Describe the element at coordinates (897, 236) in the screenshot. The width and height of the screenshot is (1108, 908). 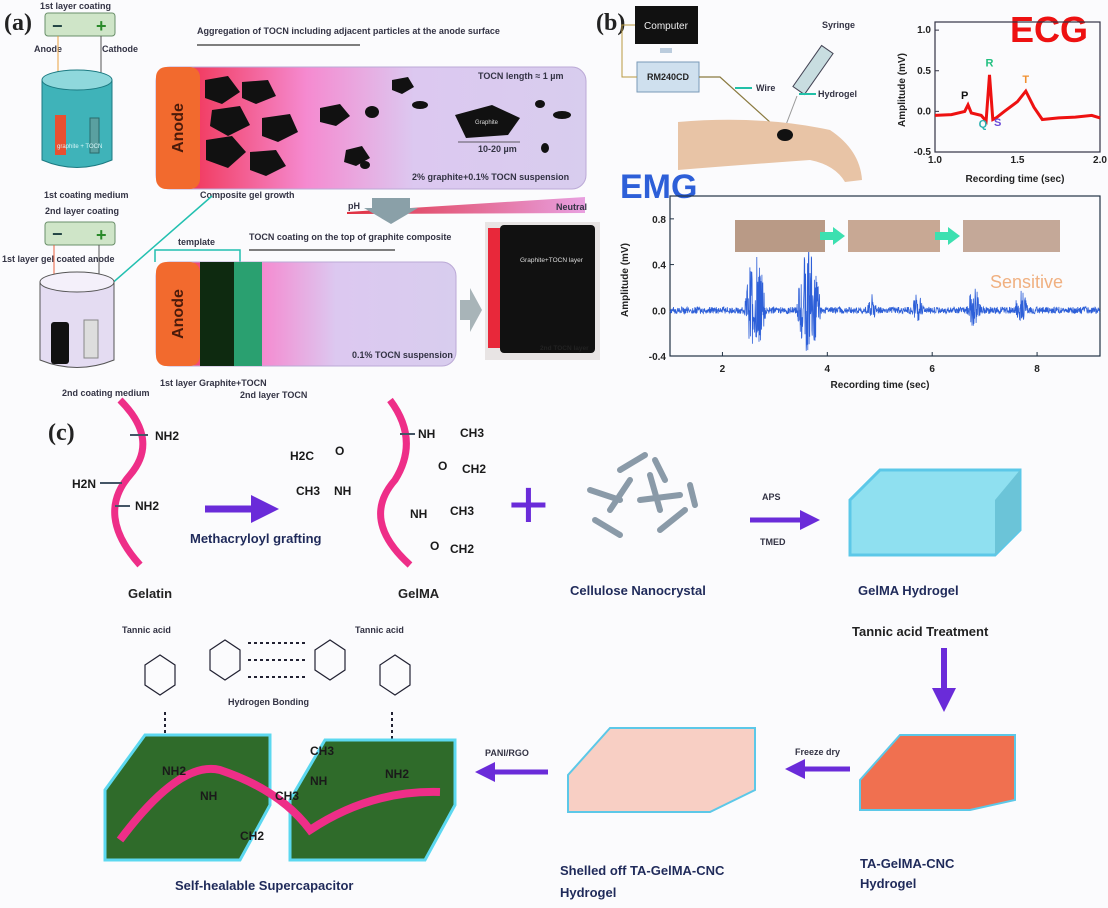
I see `hand-gesture-photos` at that location.